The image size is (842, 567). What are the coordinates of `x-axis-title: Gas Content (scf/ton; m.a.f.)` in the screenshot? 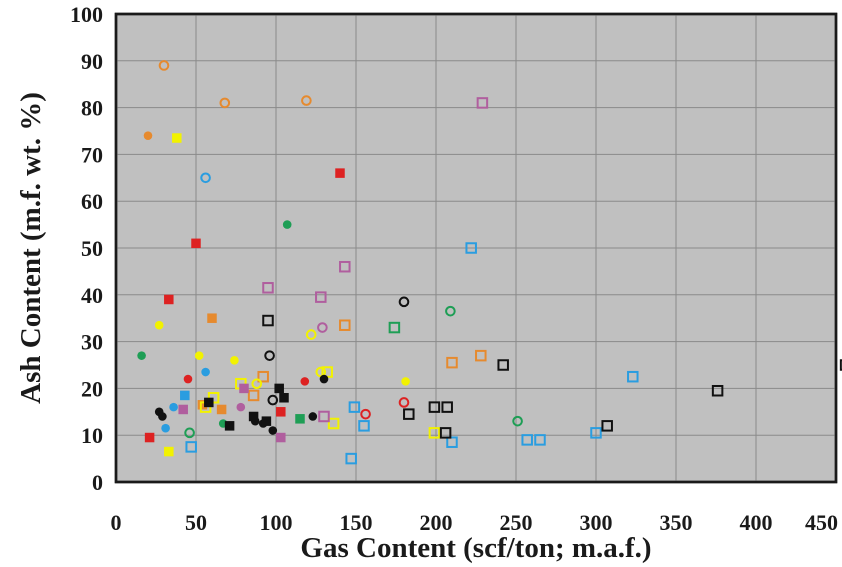 It's located at (475, 548).